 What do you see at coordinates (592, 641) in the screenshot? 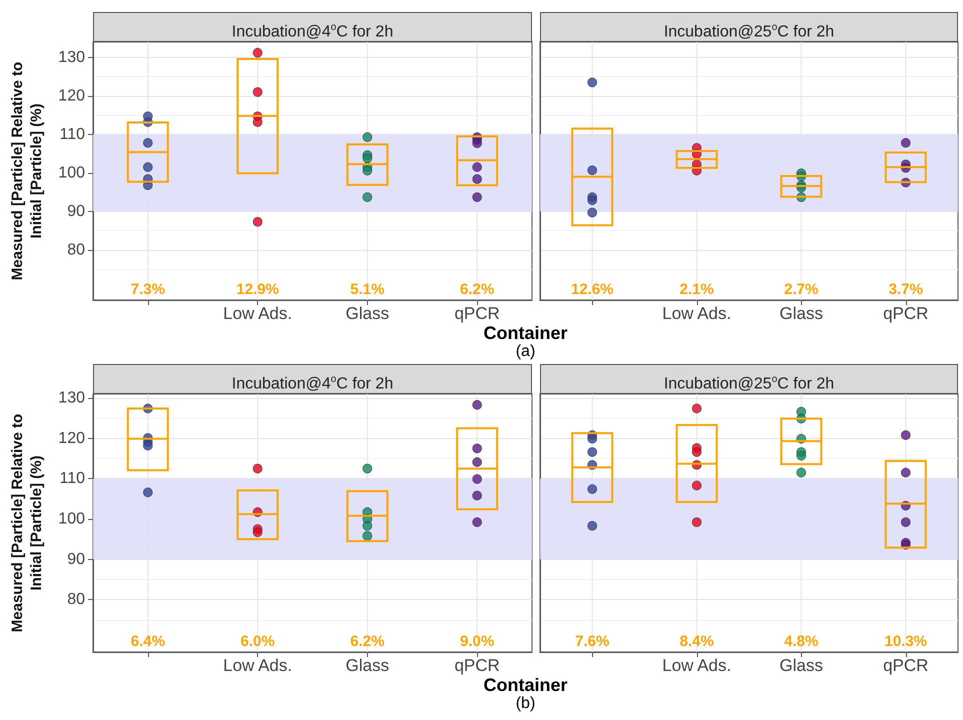
I see `annotation: 7.6%` at bounding box center [592, 641].